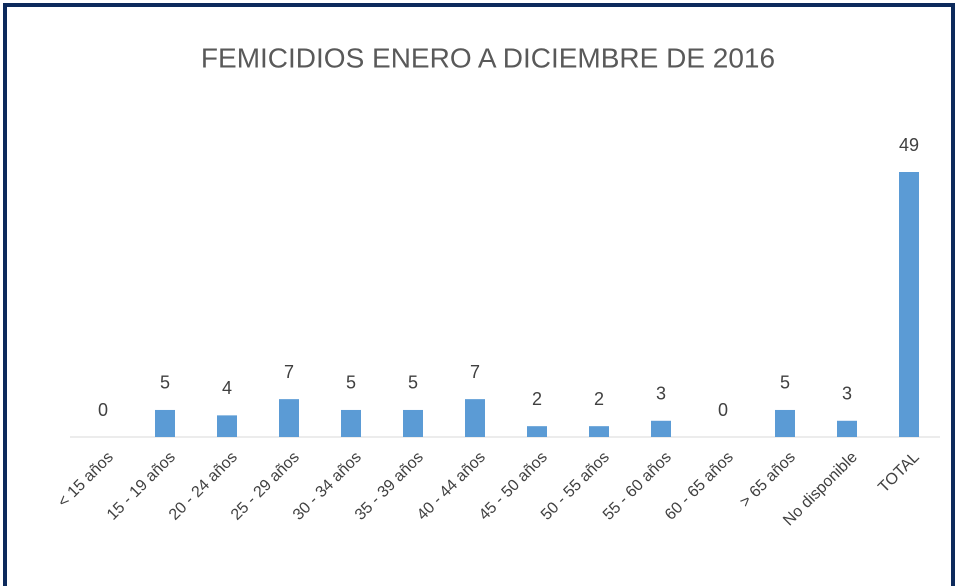 Image resolution: width=958 pixels, height=586 pixels. I want to click on value-label: 49, so click(909, 145).